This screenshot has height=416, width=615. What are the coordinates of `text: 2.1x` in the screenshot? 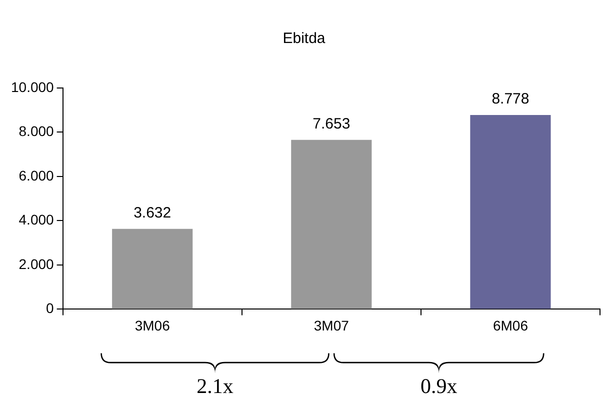 It's located at (215, 386).